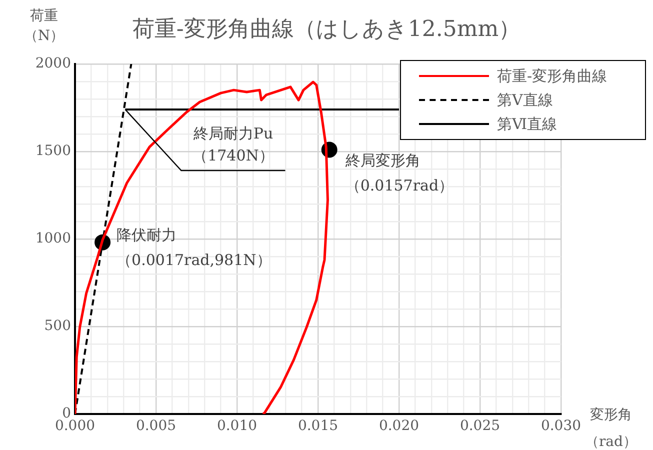 This screenshot has width=653, height=450. What do you see at coordinates (527, 124) in the screenshot?
I see `legend-label: 第Ⅵ直線` at bounding box center [527, 124].